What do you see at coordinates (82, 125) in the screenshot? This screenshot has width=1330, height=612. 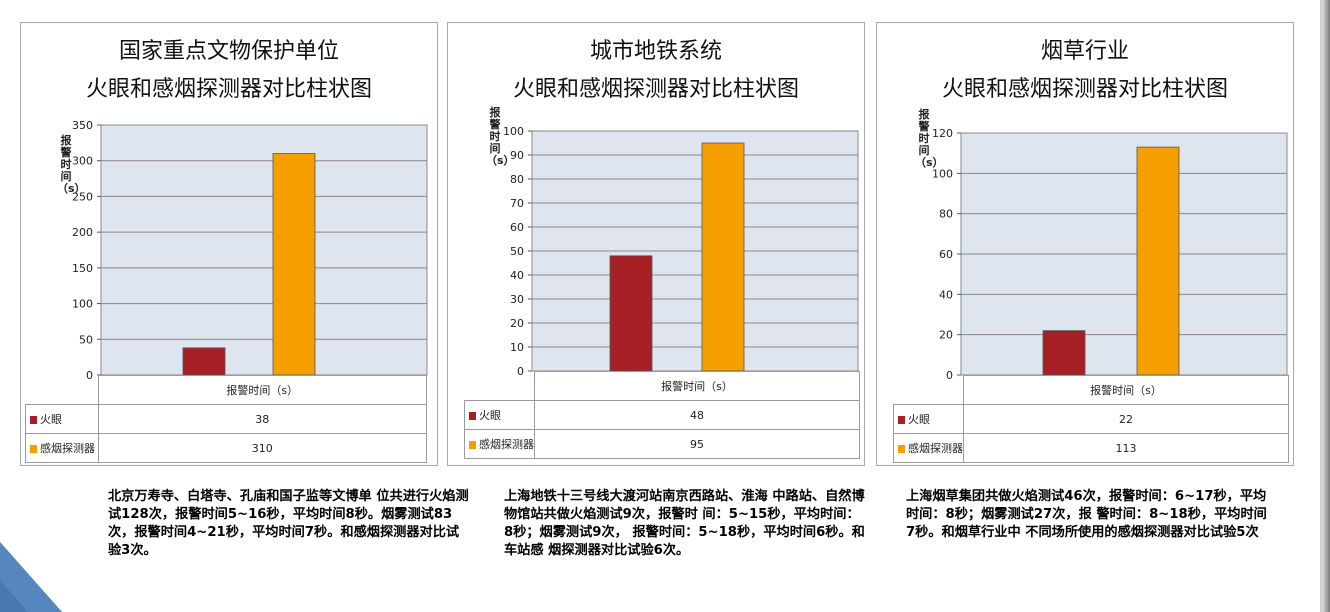 I see `y-tick-label: 350` at bounding box center [82, 125].